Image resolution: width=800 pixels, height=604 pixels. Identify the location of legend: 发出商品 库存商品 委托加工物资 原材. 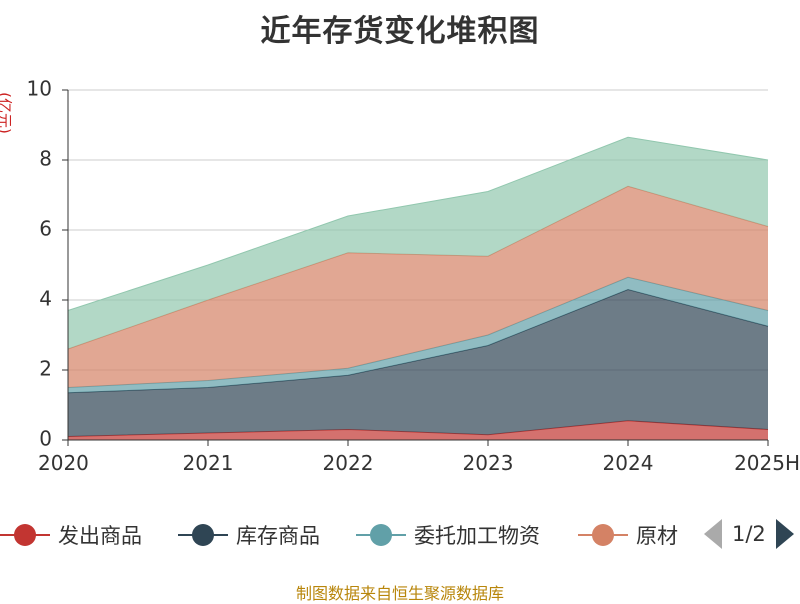
(400, 534).